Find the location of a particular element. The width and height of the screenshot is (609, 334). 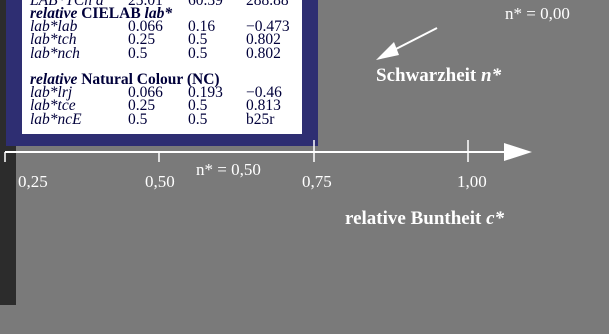

row-v3: −0.473 is located at coordinates (268, 26).